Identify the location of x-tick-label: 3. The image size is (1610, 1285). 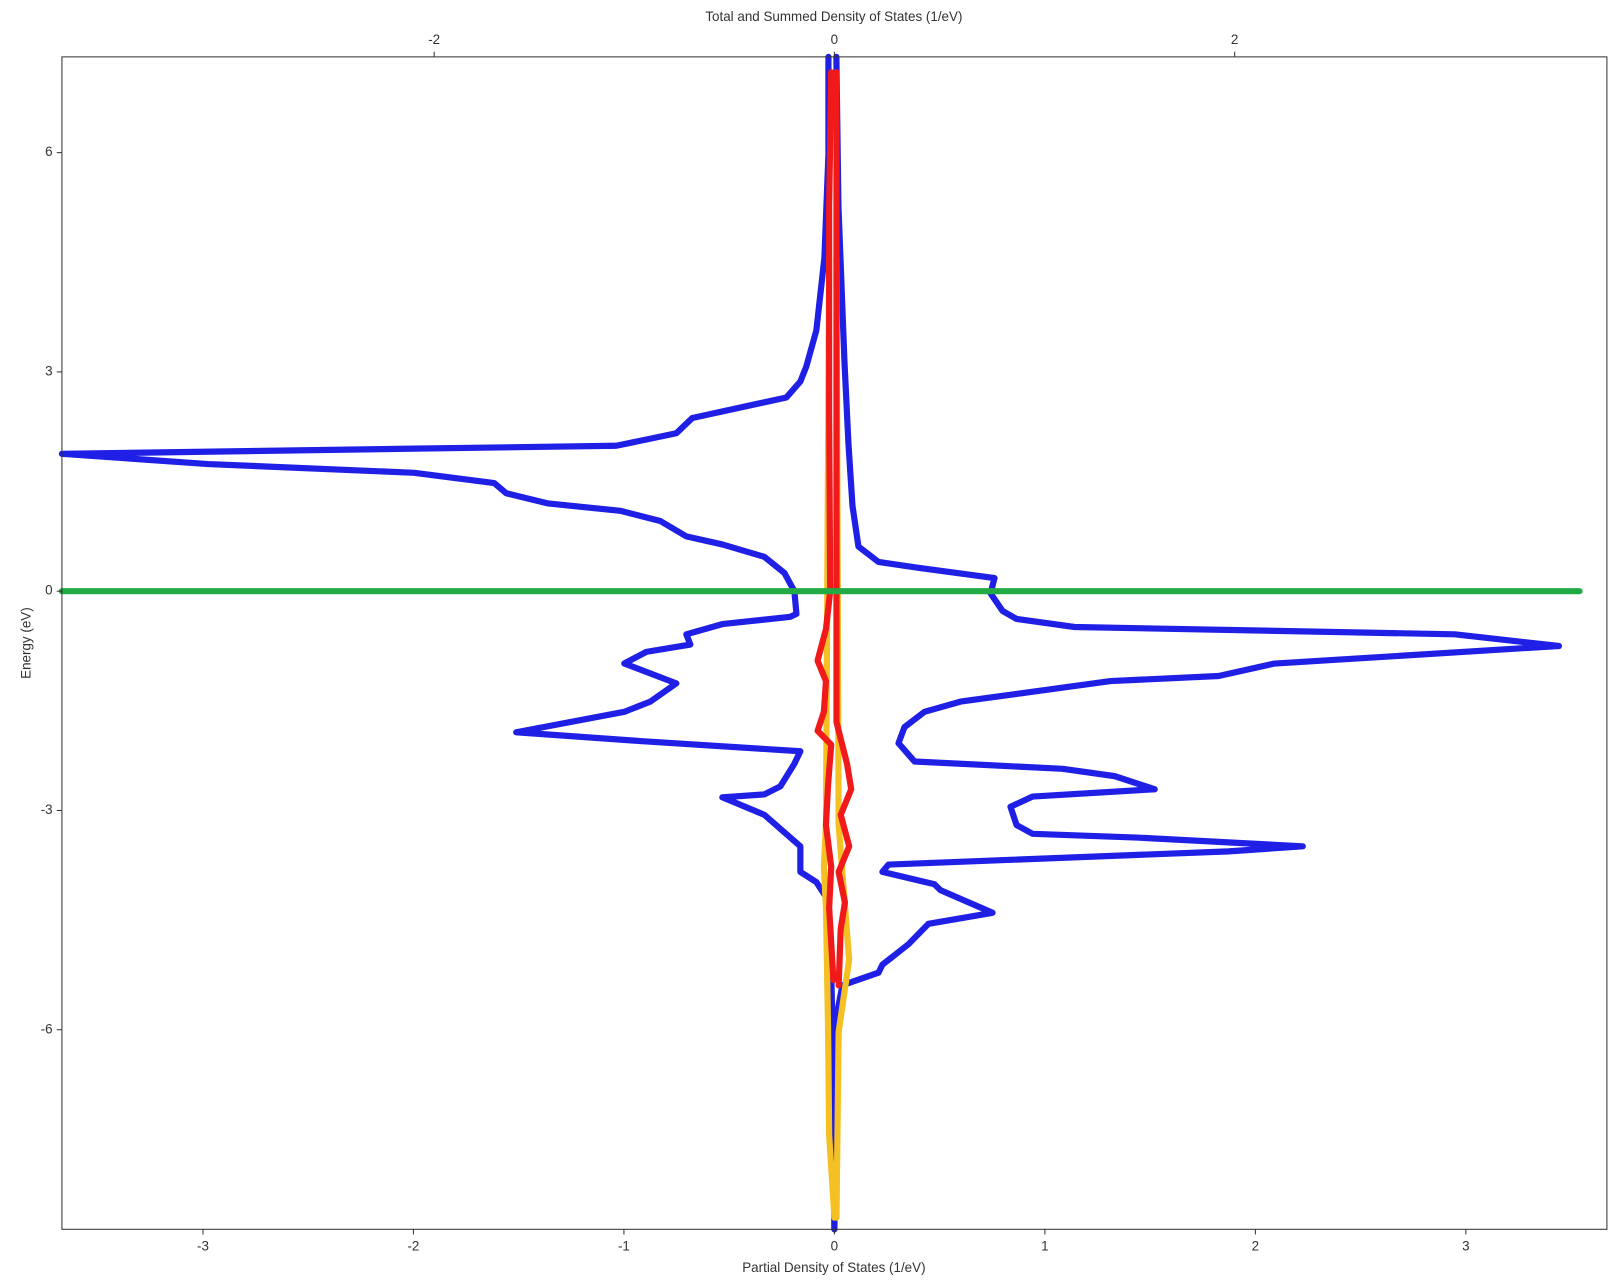
(1465, 1245).